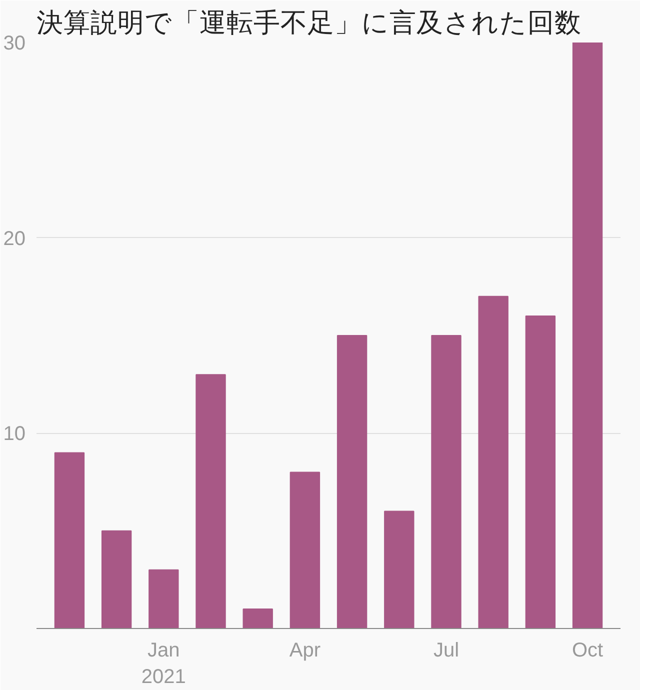  I want to click on y-tick-label: 20, so click(14, 239).